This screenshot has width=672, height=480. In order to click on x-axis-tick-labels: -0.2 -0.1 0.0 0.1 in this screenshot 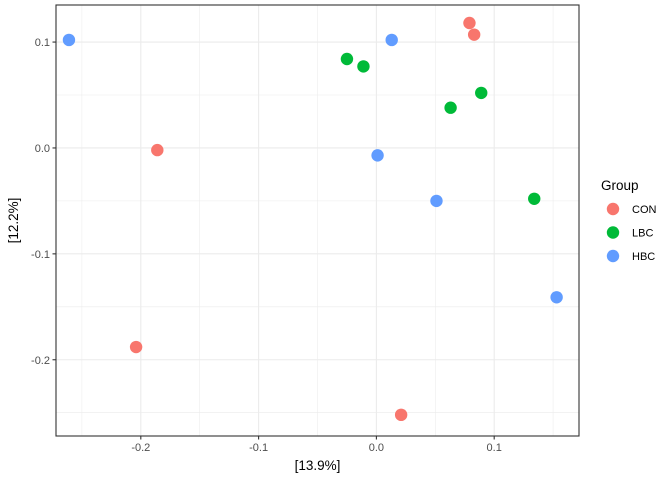, I will do `click(316, 448)`.